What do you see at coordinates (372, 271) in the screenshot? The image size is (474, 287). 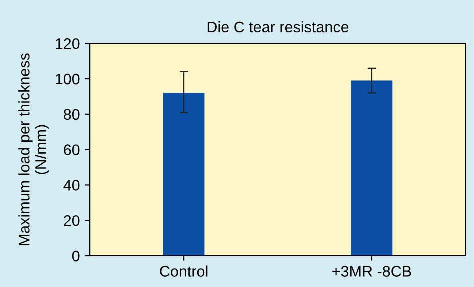 I see `x-tick-label: +3MR -8CB` at bounding box center [372, 271].